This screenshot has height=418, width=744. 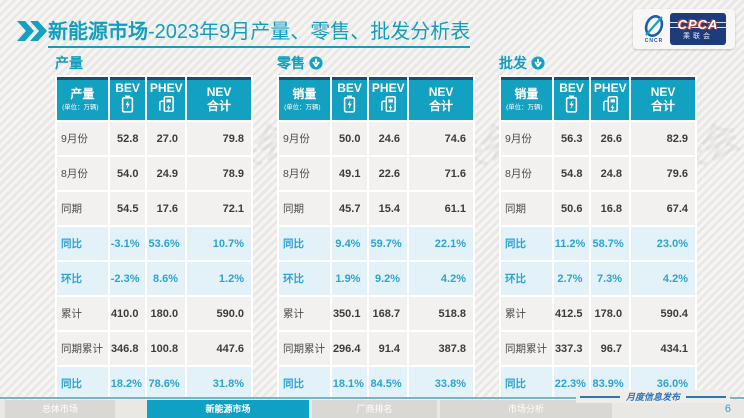 I want to click on cell-value: 23.0%, so click(x=663, y=243).